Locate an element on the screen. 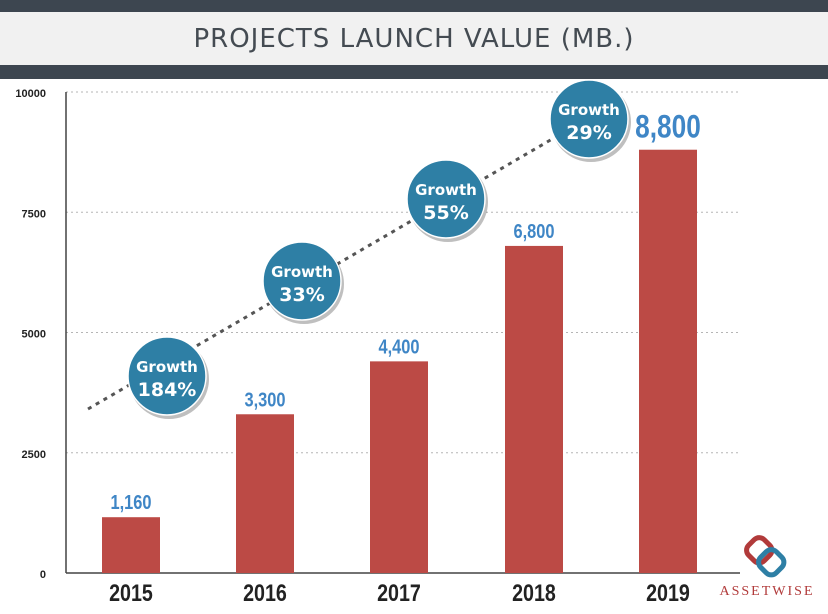  bar-value-label: 6,800 is located at coordinates (534, 230).